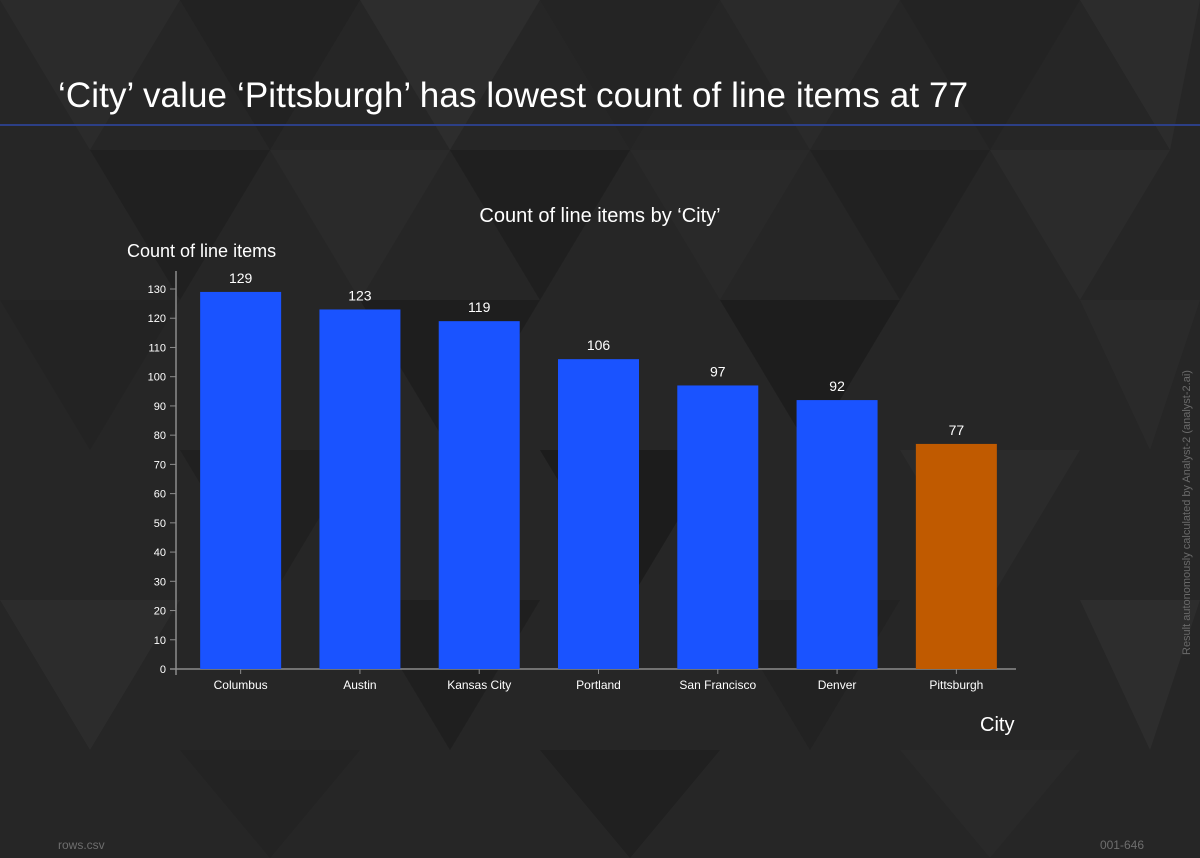 The width and height of the screenshot is (1200, 858). Describe the element at coordinates (162, 473) in the screenshot. I see `y-axis: 0 10 20 30 40 50 60 70 80 90 100 110 120 130` at that location.